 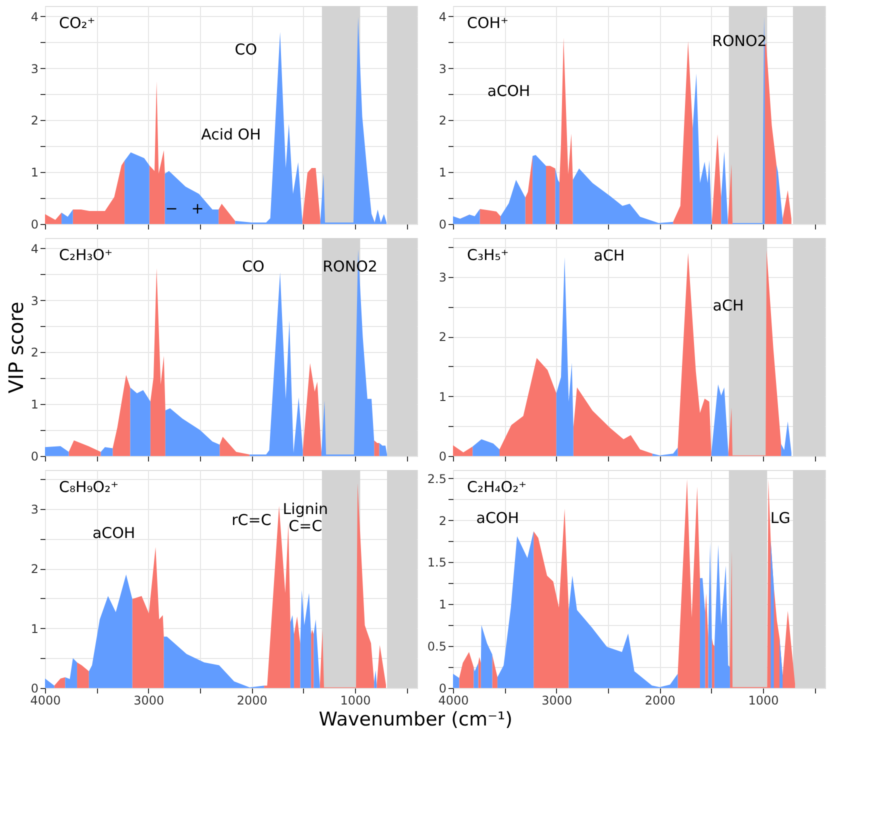 I want to click on annotation: −, so click(x=171, y=209).